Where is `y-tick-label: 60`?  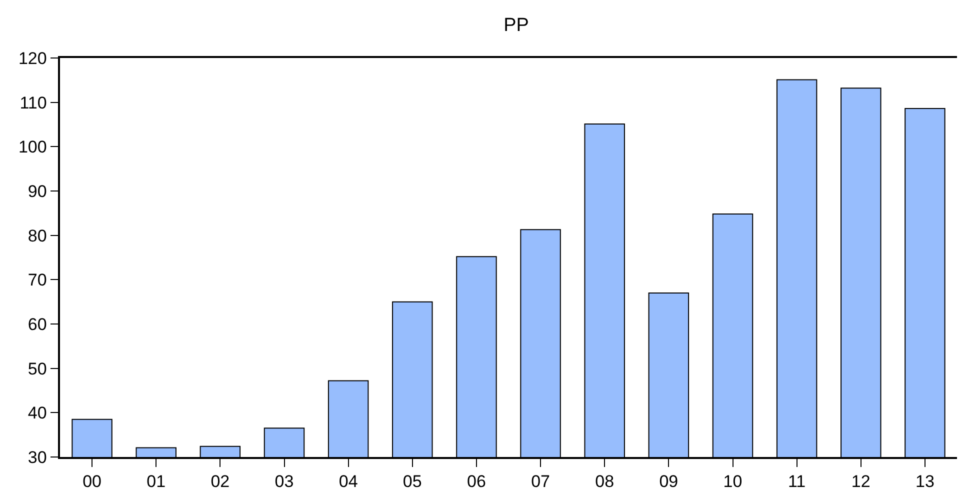 y-tick-label: 60 is located at coordinates (37, 324).